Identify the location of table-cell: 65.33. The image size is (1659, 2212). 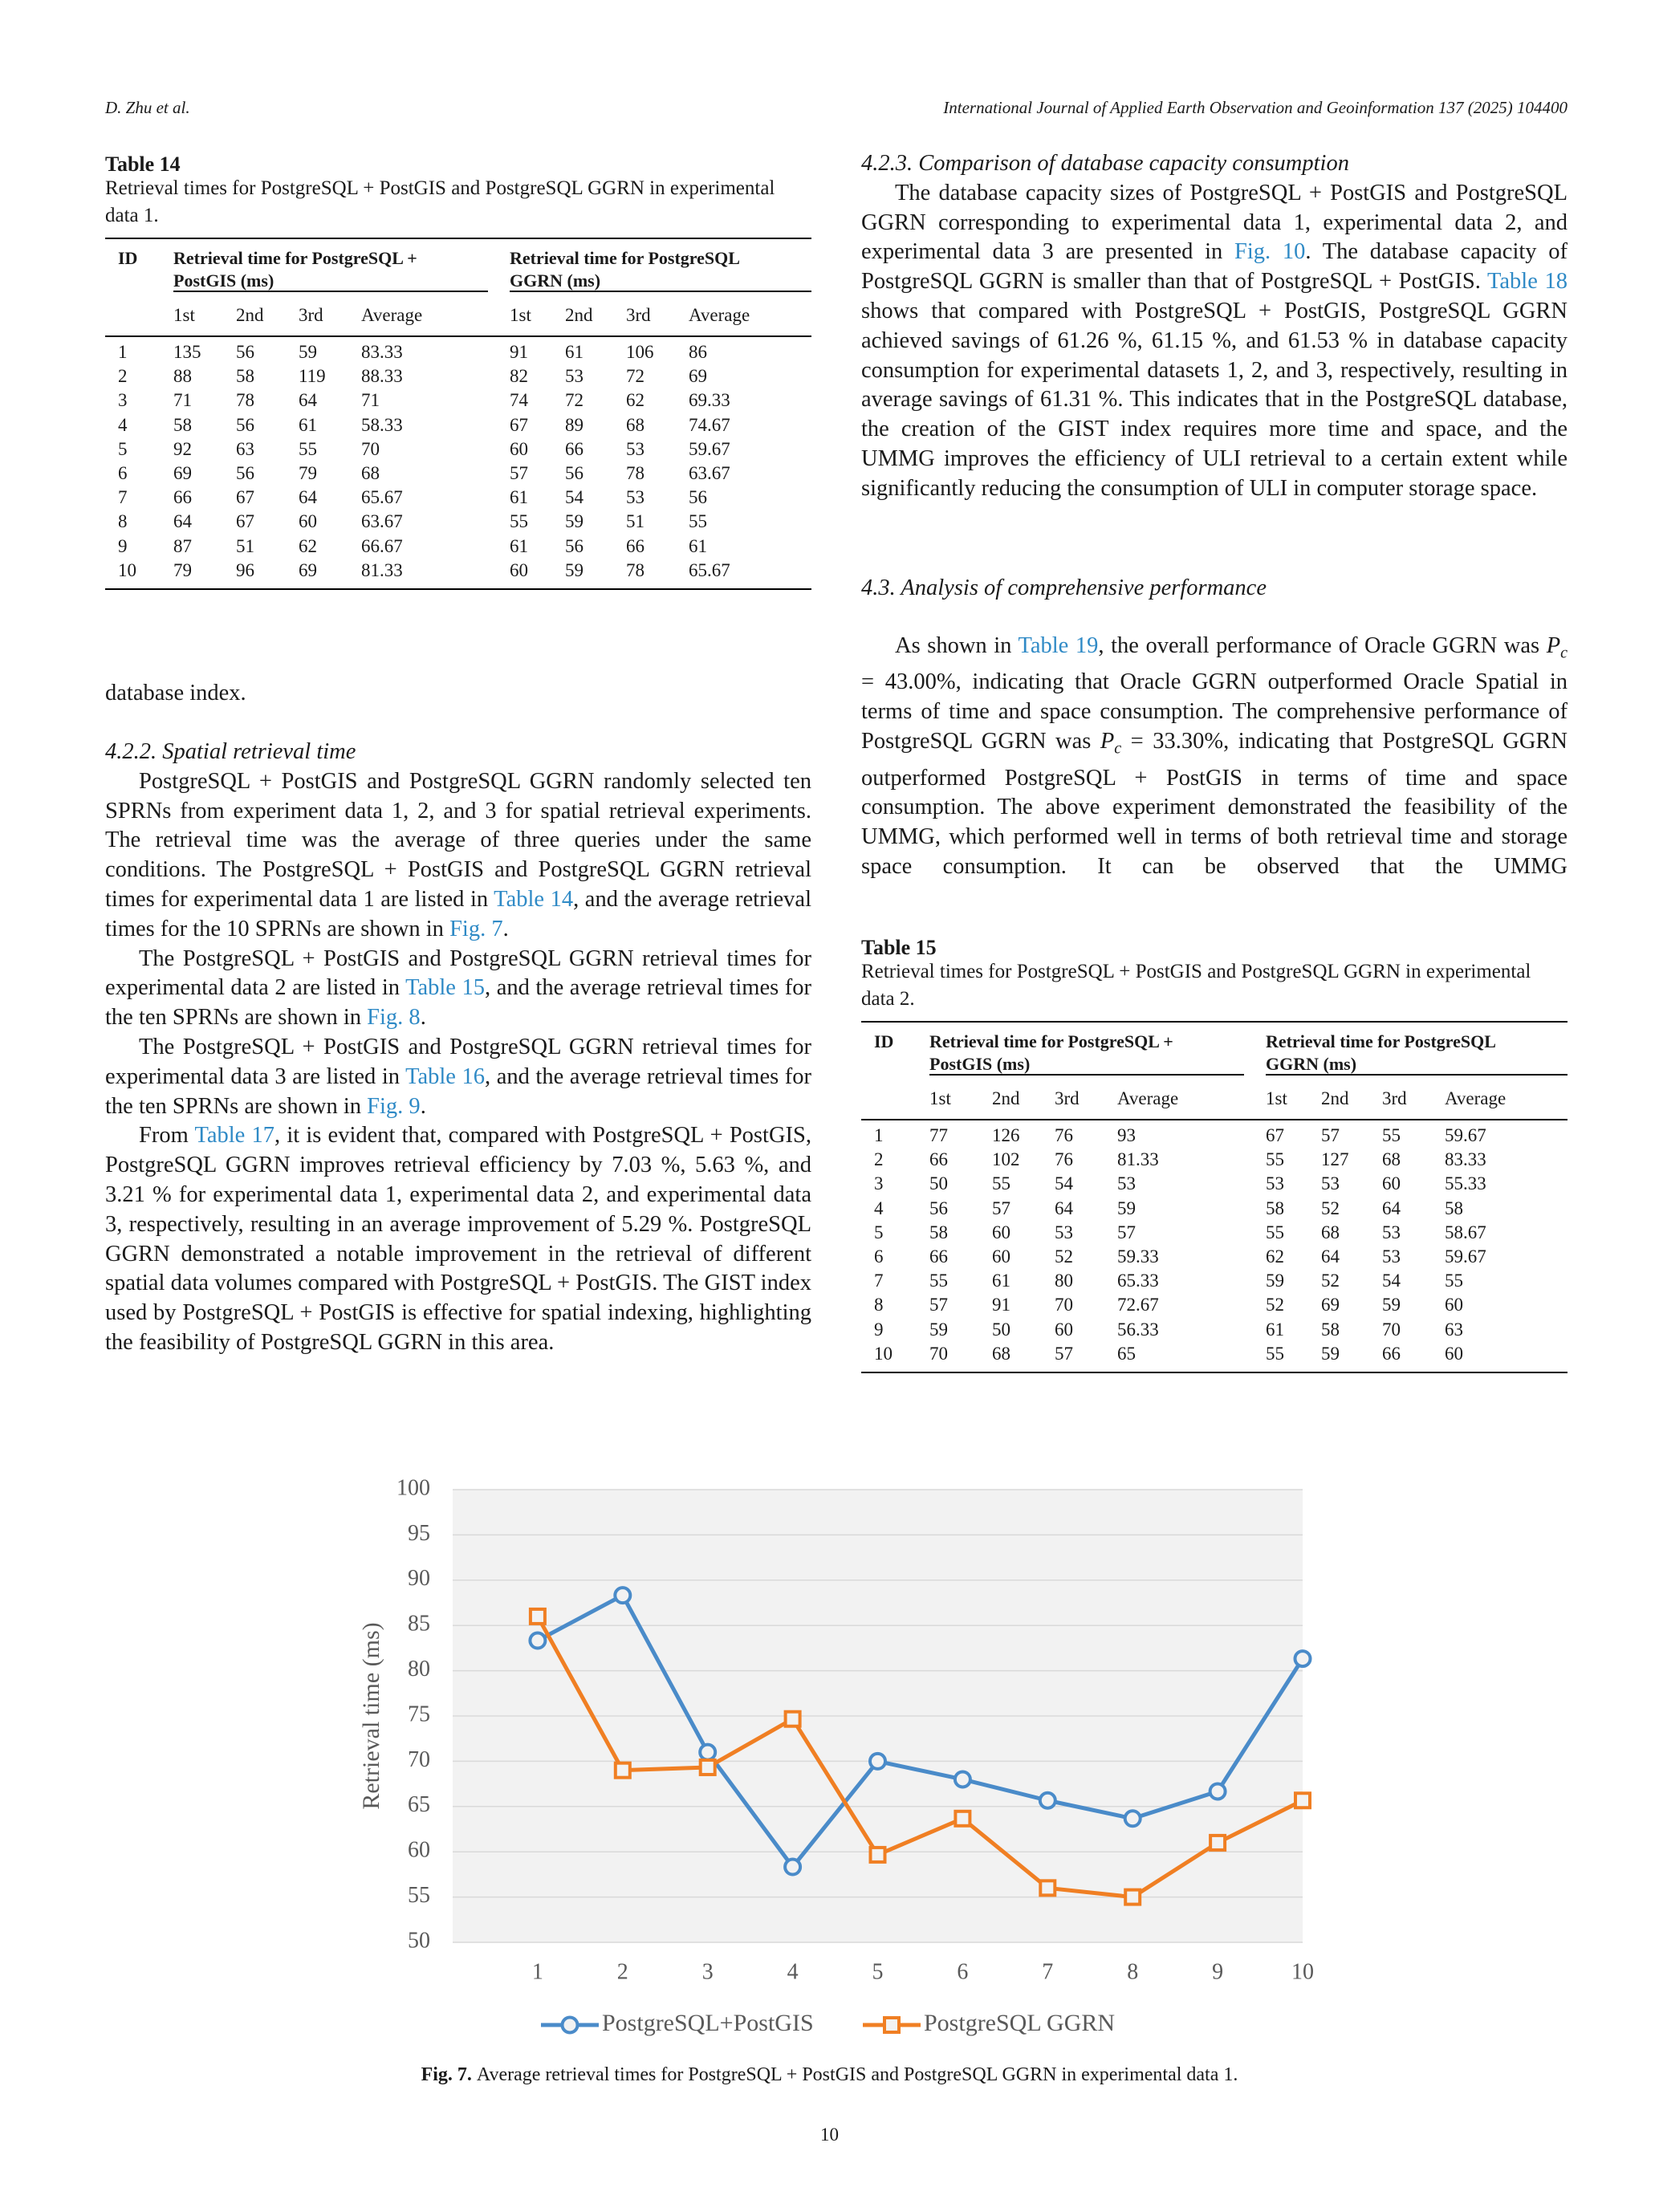
(1138, 1281).